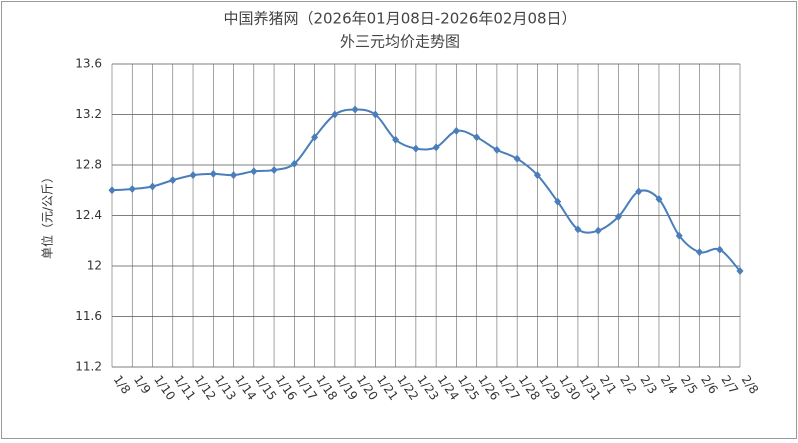 This screenshot has width=798, height=443. I want to click on y-tick-label: 11.2, so click(88, 367).